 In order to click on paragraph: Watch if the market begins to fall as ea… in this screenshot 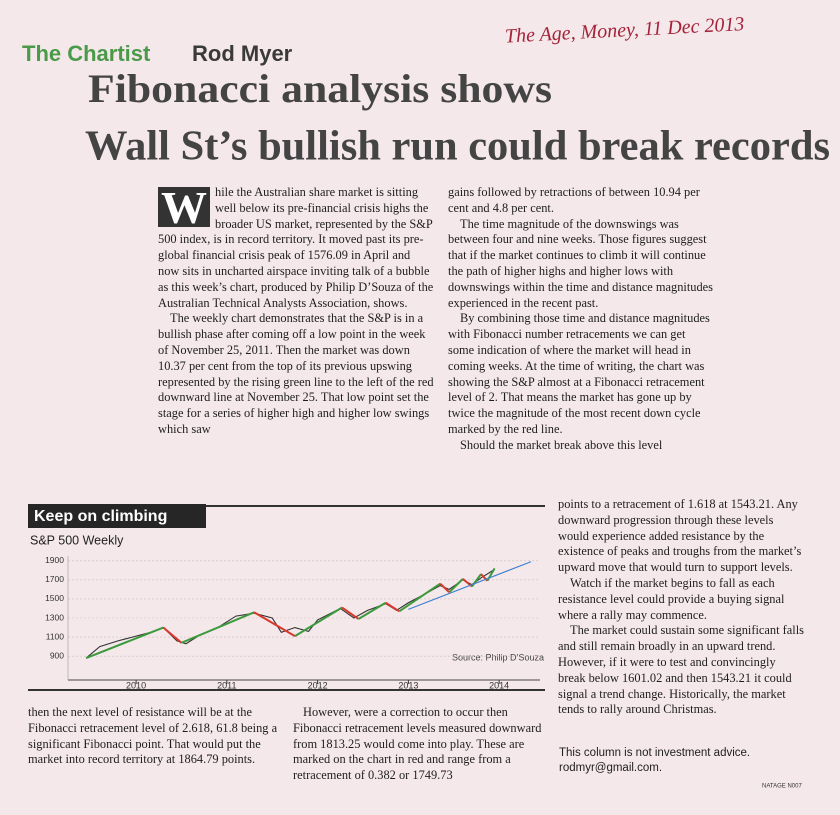, I will do `click(671, 598)`.